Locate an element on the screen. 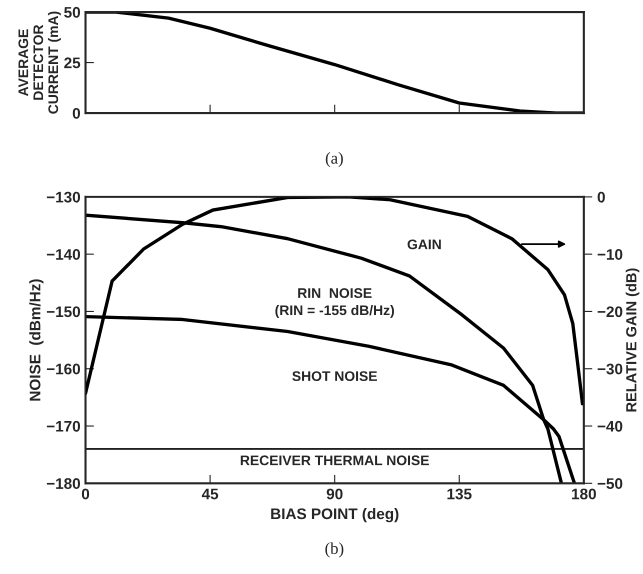 This screenshot has height=574, width=643. x-tick-label: 135 is located at coordinates (459, 494).